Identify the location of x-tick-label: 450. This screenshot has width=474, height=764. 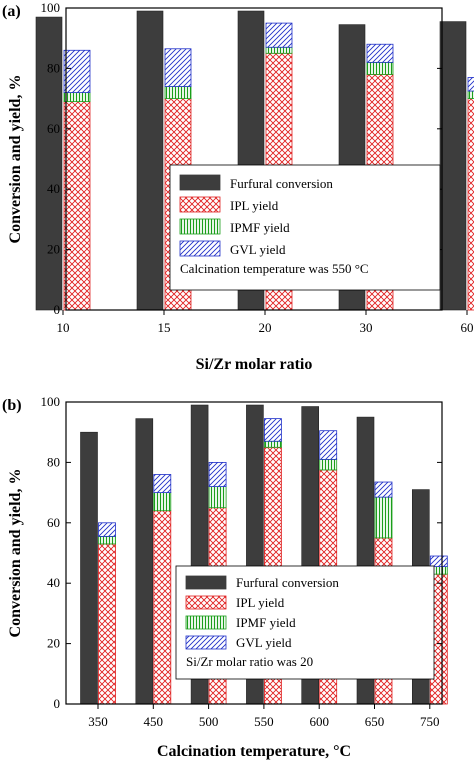
(154, 721).